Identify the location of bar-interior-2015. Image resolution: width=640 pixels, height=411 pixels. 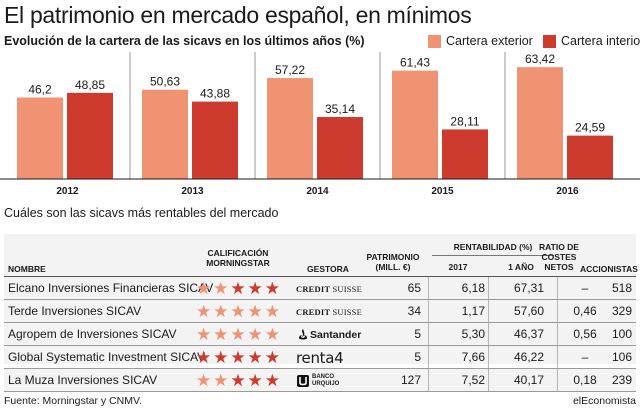
(465, 154).